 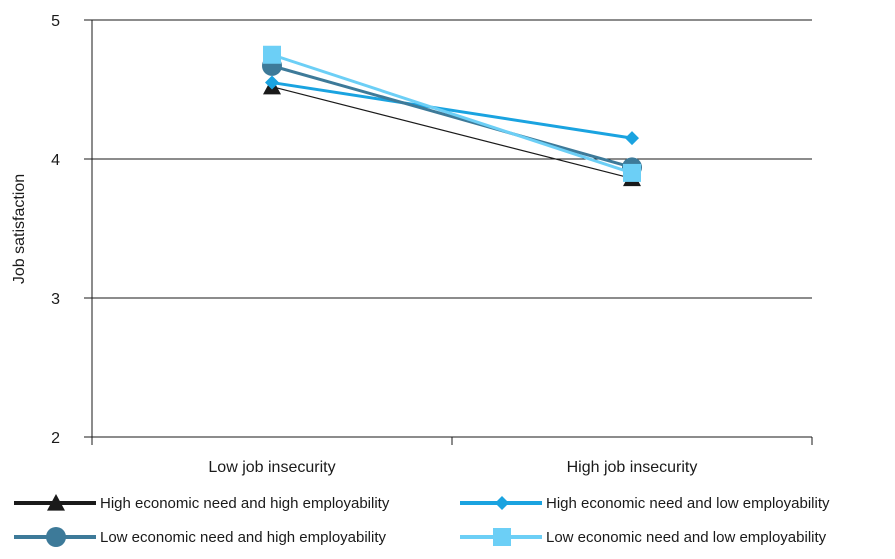 I want to click on x-tick-label: High job insecurity, so click(x=632, y=467).